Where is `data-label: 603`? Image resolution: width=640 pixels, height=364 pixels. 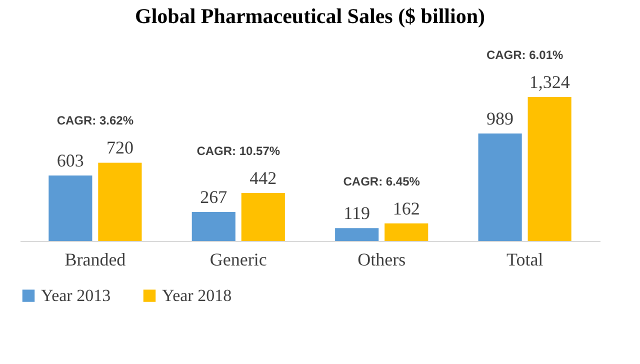
data-label: 603 is located at coordinates (70, 160).